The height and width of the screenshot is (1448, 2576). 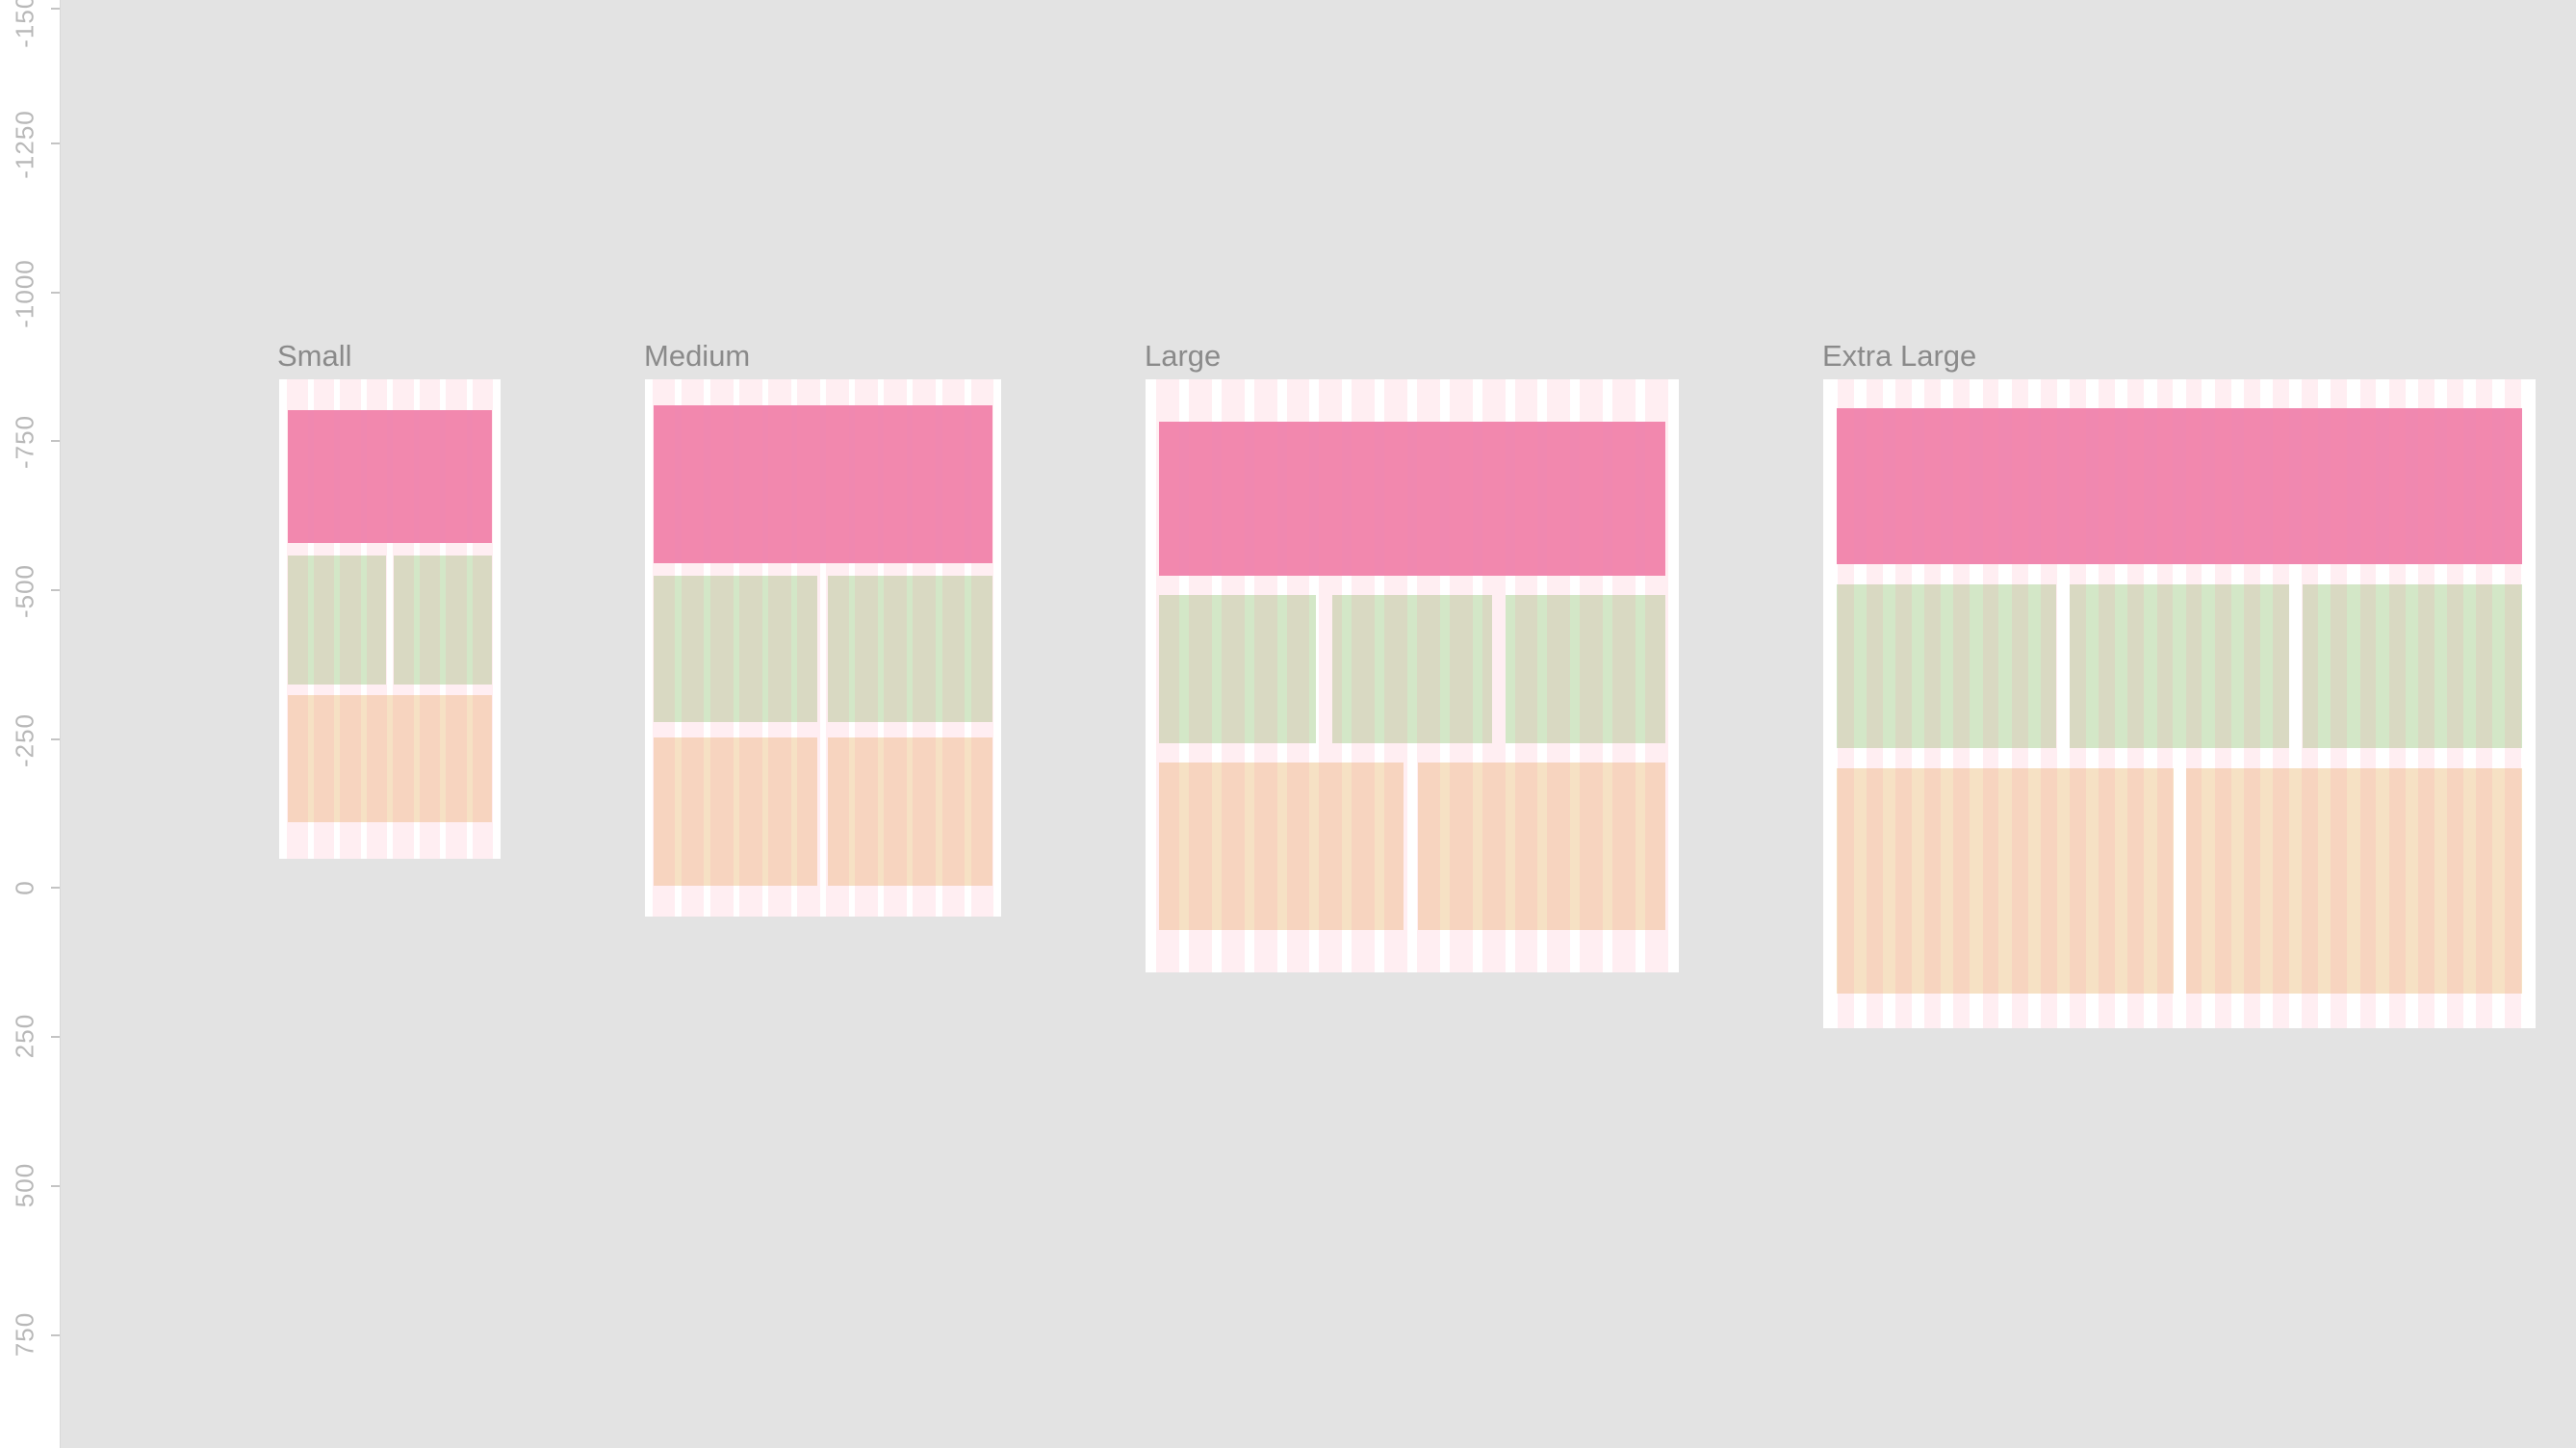 I want to click on frame-extra-large, so click(x=2180, y=703).